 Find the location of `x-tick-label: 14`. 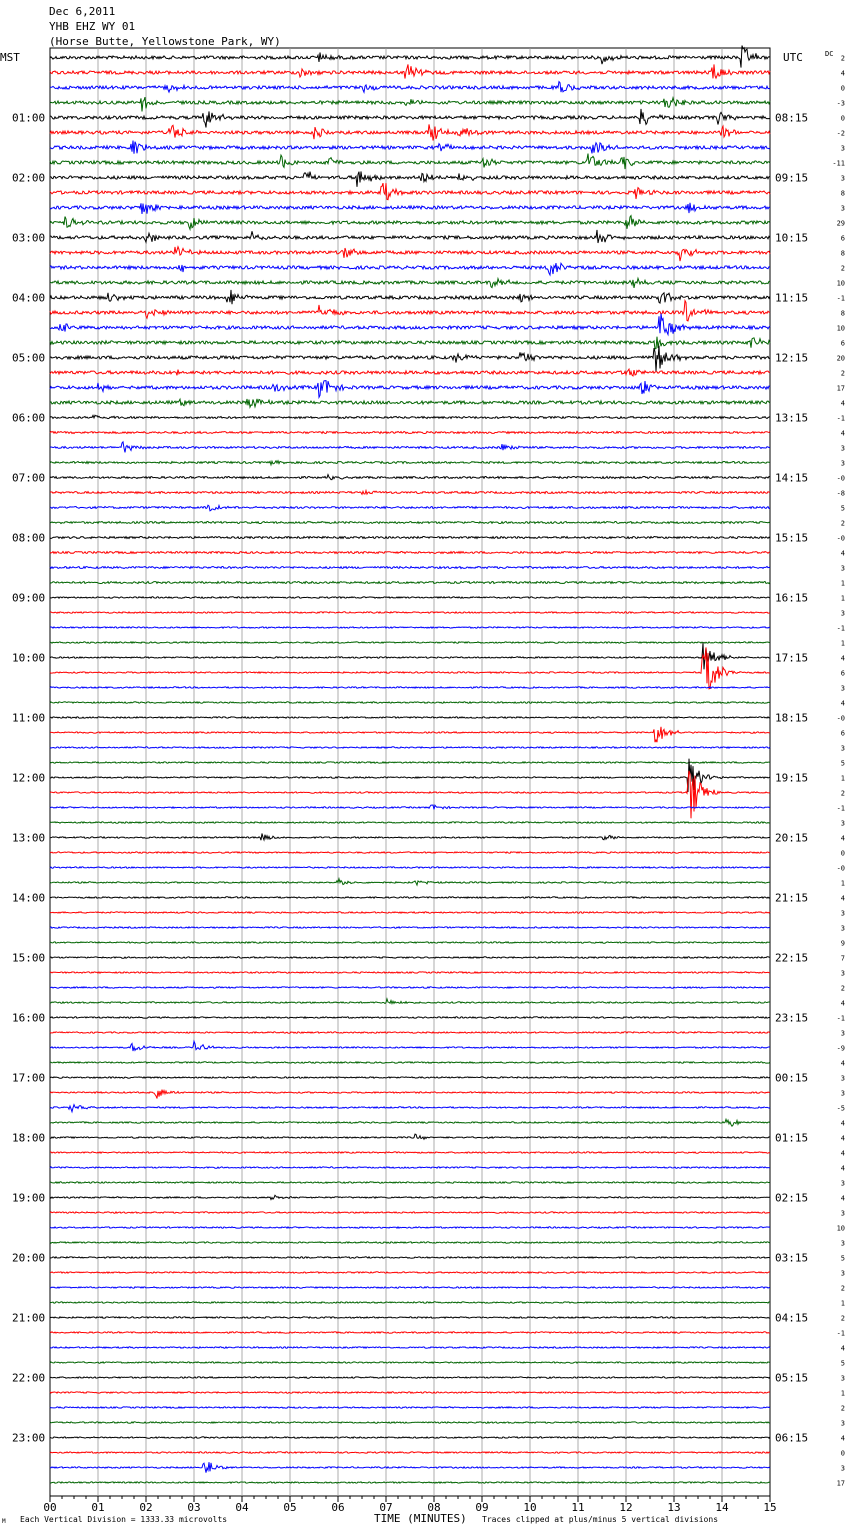

x-tick-label: 14 is located at coordinates (722, 1507).